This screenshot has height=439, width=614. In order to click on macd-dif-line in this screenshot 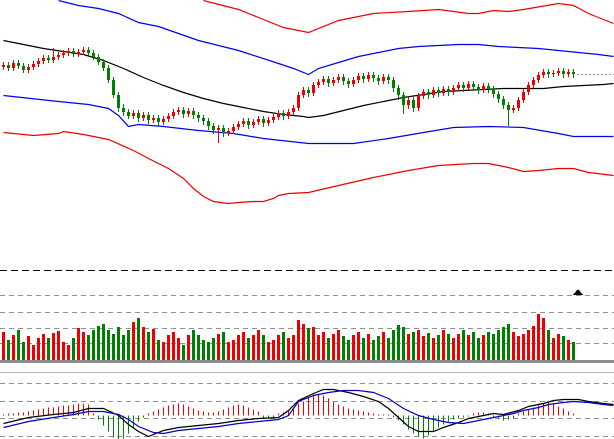, I will do `click(308, 413)`.